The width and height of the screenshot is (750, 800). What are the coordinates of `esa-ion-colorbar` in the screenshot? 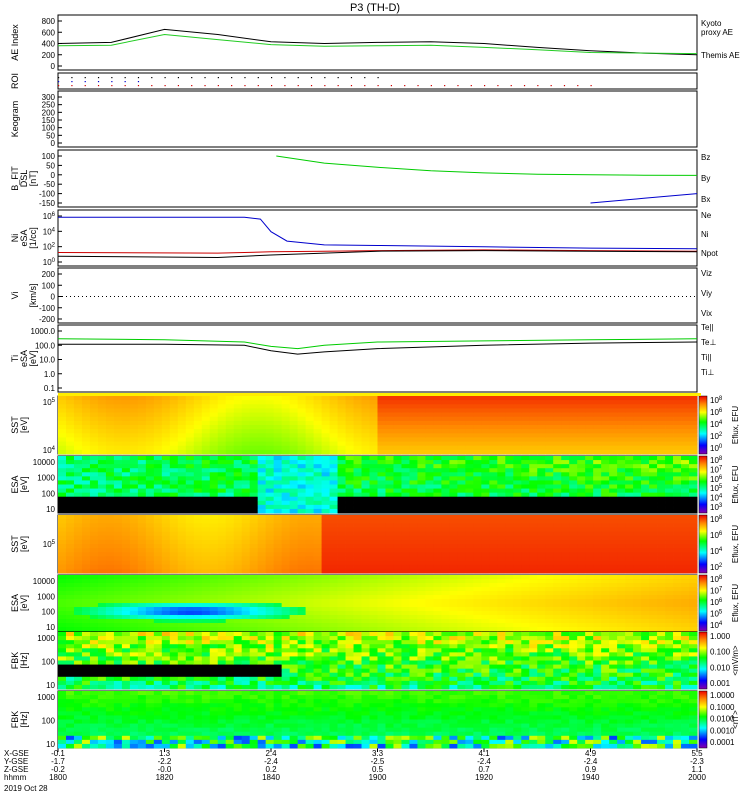 It's located at (703, 603).